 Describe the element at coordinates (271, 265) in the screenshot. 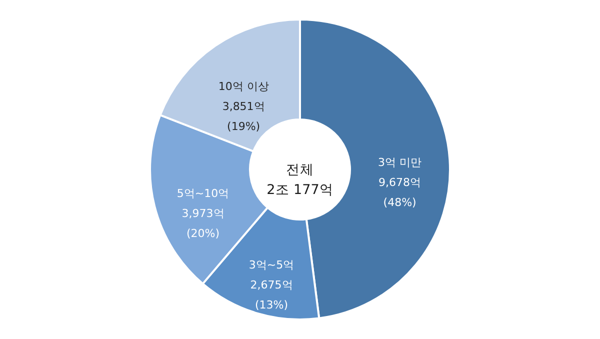

I see `slice-label: 3억~5억` at that location.